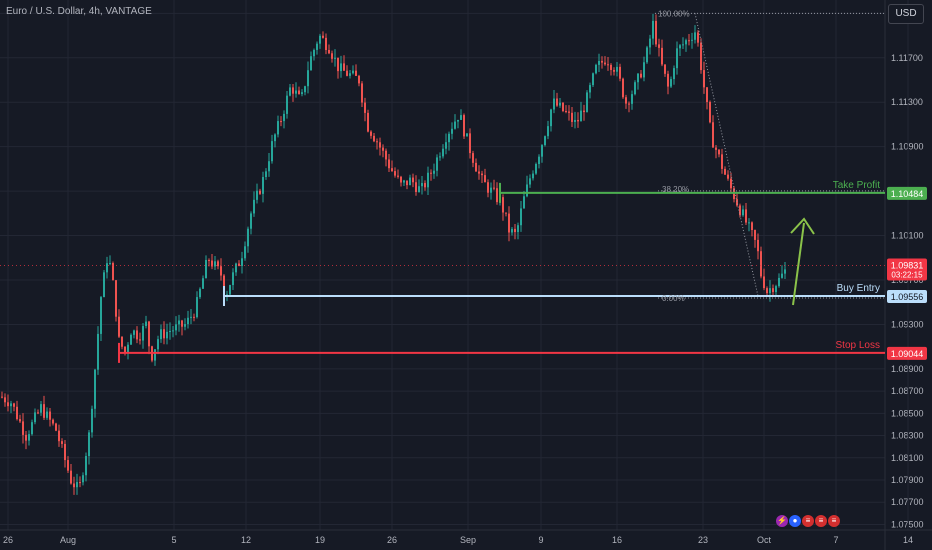 This screenshot has width=932, height=550. I want to click on x-tick-label: 26, so click(392, 540).